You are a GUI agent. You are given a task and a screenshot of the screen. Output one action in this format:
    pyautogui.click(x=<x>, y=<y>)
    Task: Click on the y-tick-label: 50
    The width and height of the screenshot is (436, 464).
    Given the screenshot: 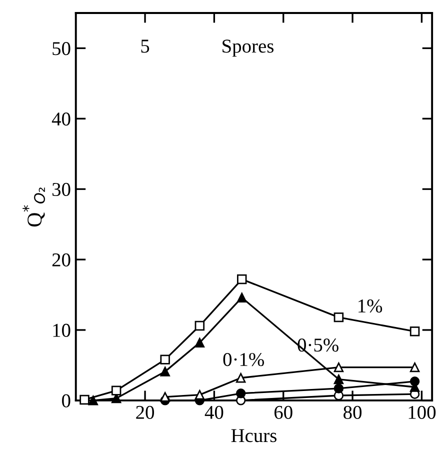 What is the action you would take?
    pyautogui.click(x=61, y=49)
    